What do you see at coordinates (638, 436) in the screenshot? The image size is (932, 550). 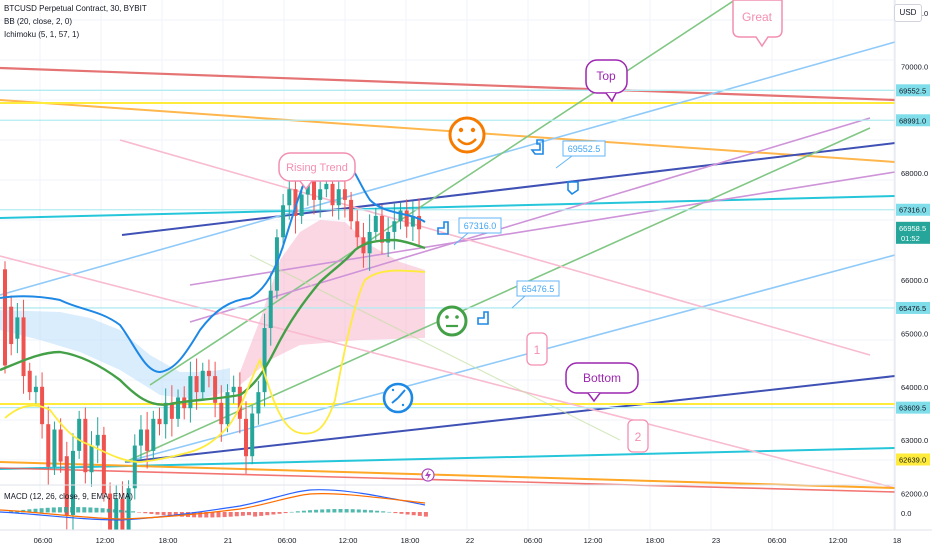 I see `annotation-2: 2` at bounding box center [638, 436].